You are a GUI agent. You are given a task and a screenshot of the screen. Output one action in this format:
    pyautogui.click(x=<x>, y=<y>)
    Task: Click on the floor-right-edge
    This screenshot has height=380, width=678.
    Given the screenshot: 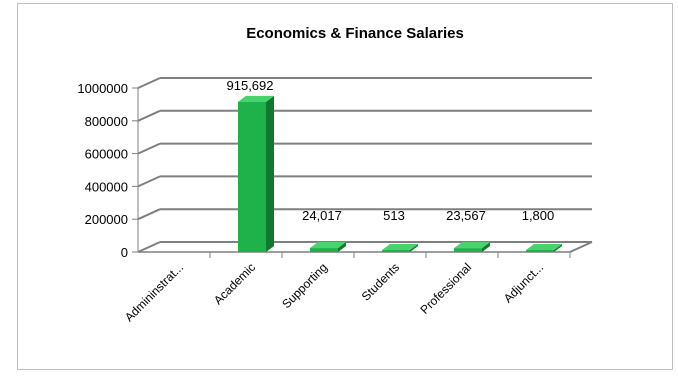 What is the action you would take?
    pyautogui.click(x=581, y=247)
    